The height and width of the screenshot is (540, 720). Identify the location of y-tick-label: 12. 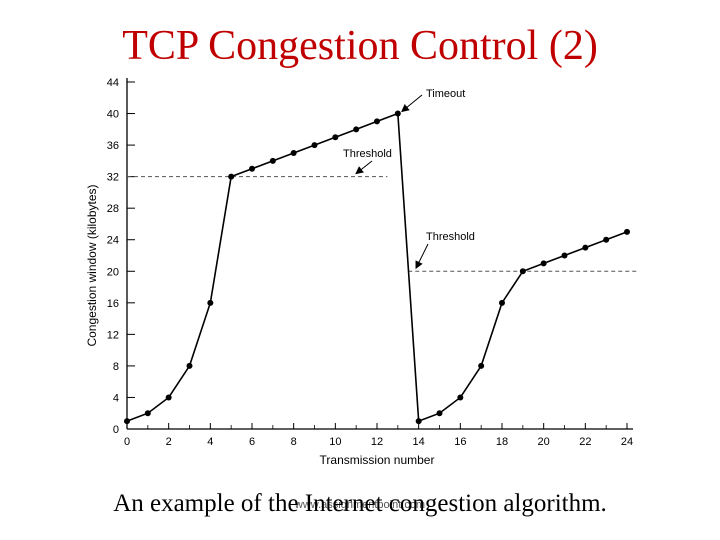
(113, 335).